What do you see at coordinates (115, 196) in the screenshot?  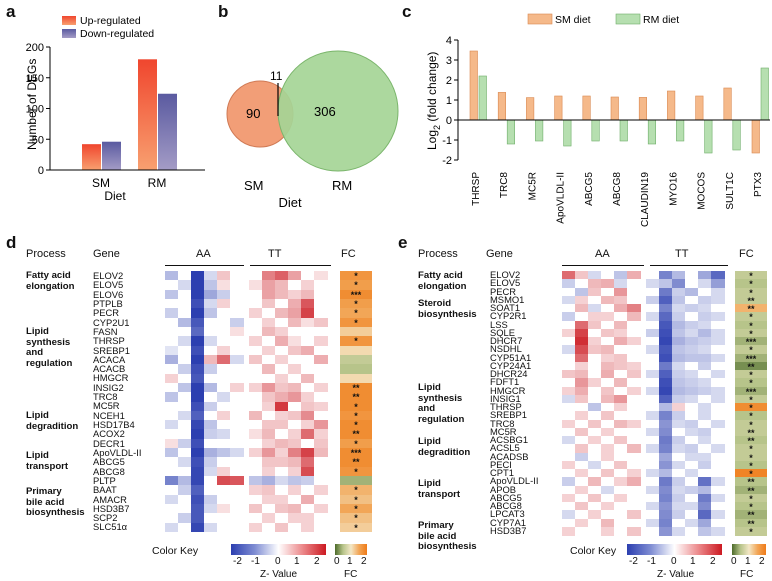 I see `a-xlabel: Diet` at bounding box center [115, 196].